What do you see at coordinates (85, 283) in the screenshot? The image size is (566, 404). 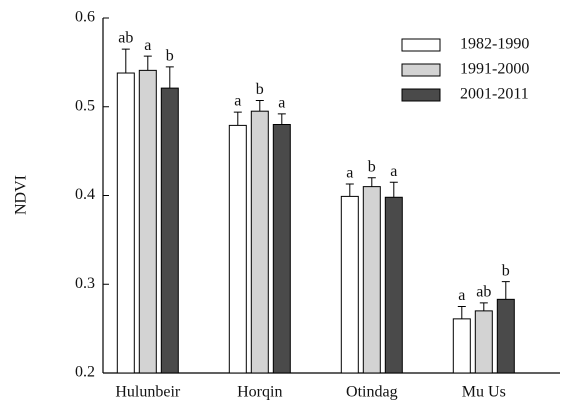 I see `y-tick-label: 0.3` at bounding box center [85, 283].